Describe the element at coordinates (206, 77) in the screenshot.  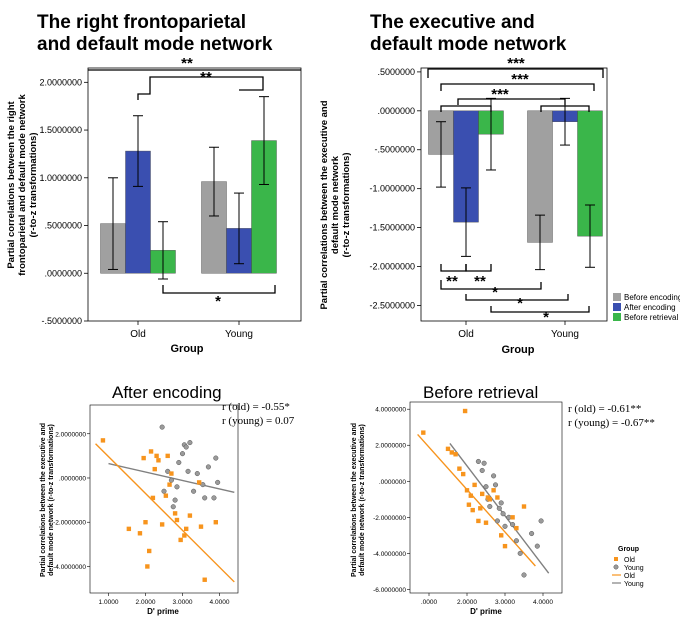
I see `chart1-significance-label: **` at that location.